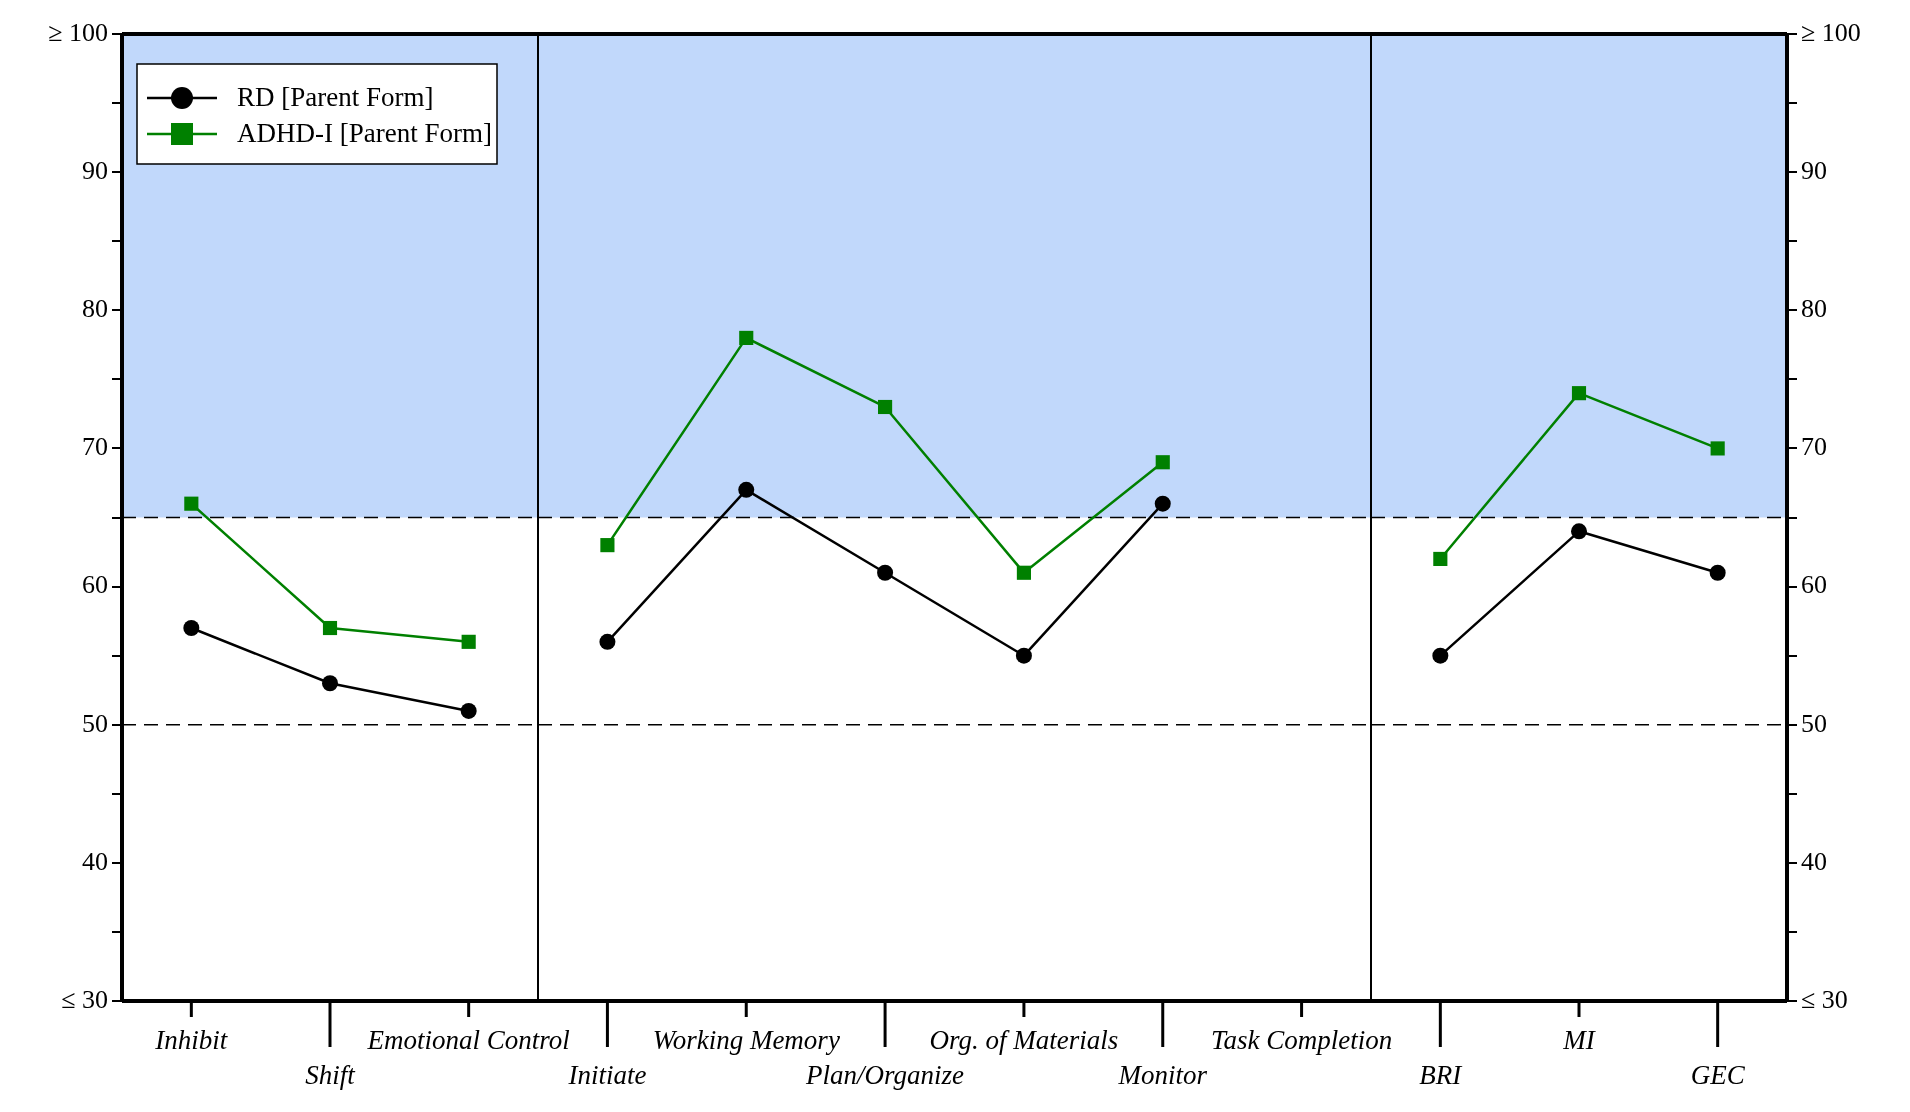 The width and height of the screenshot is (1910, 1112). Describe the element at coordinates (335, 97) in the screenshot. I see `legend-label: RD [Parent Form]` at that location.